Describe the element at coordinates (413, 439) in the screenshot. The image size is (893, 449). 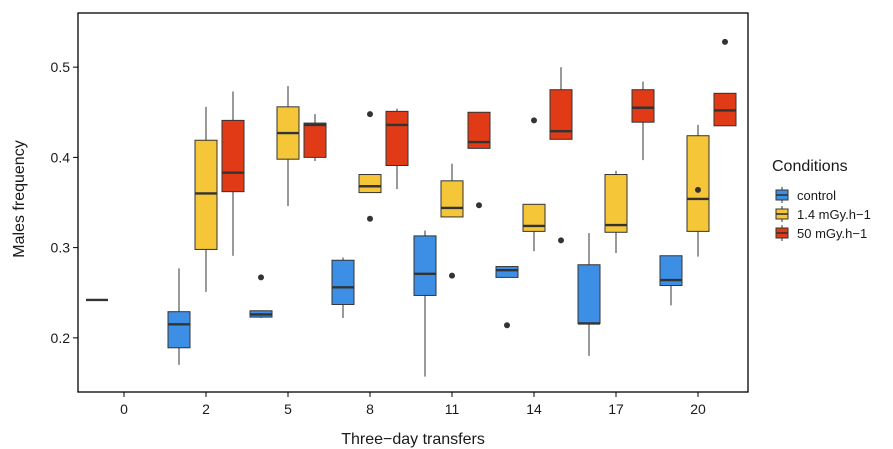
I see `x-axis-title: Three−day transfers` at that location.